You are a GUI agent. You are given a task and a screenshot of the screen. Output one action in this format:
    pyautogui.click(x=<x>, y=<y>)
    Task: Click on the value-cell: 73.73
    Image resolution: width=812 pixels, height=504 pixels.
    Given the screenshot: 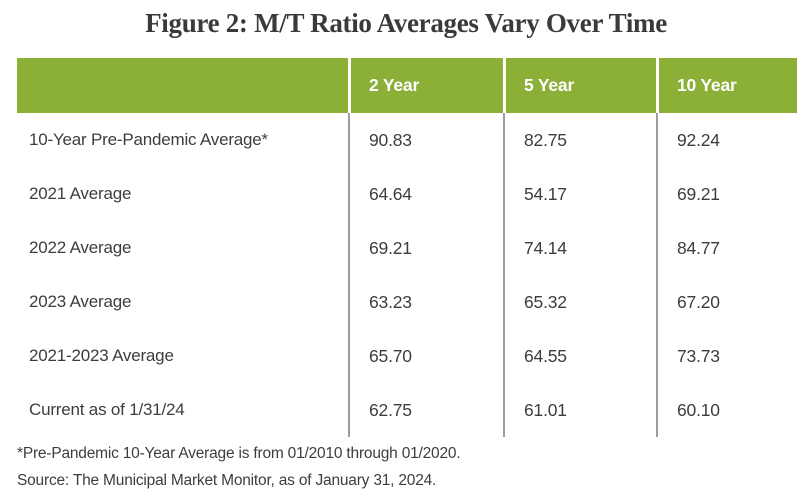 What is the action you would take?
    pyautogui.click(x=726, y=356)
    